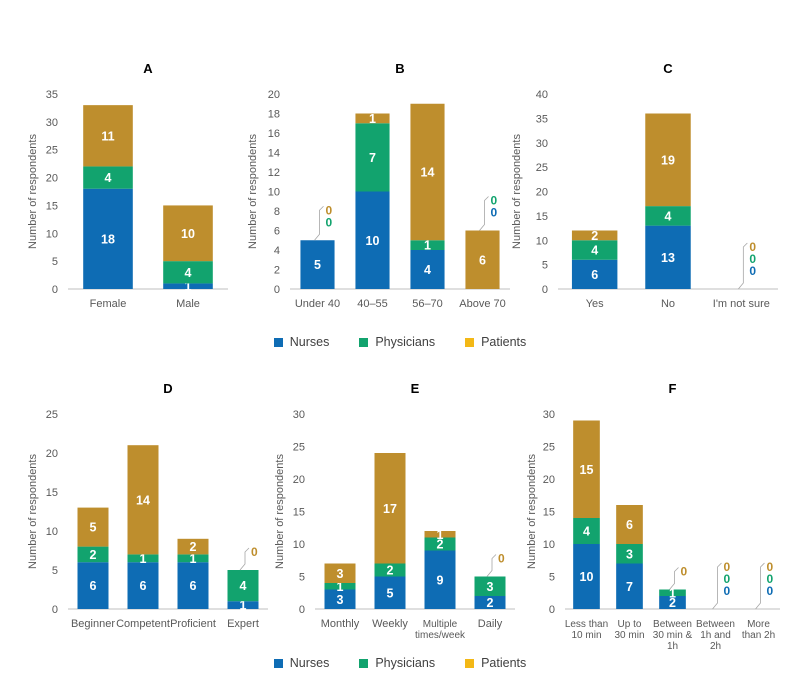 The width and height of the screenshot is (800, 699). What do you see at coordinates (470, 342) in the screenshot?
I see `legend-swatch-patients` at bounding box center [470, 342].